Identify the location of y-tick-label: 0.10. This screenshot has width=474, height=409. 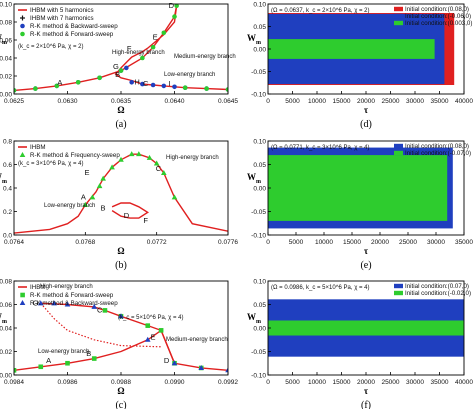
(259, 281).